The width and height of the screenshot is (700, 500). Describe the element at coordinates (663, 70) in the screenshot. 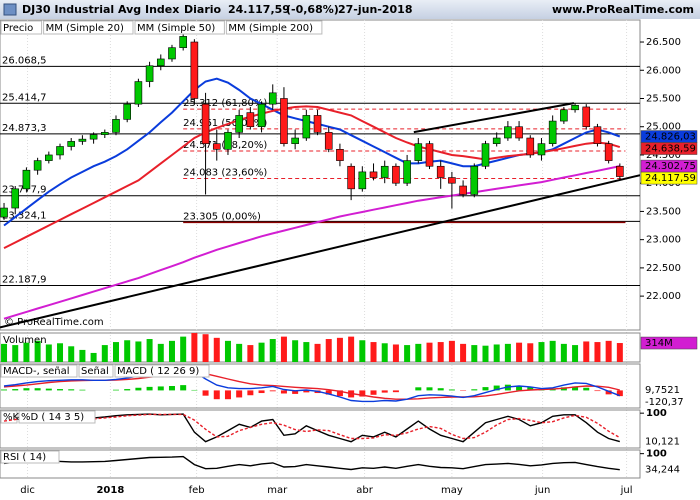

I see `y-tick-label: 26.000` at that location.